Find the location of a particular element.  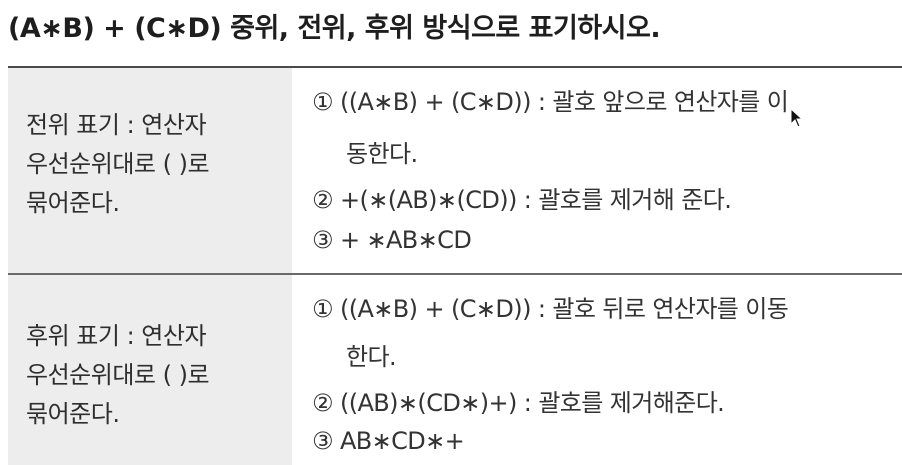

prefix-step-1-continued: 동한다. is located at coordinates (382, 154).